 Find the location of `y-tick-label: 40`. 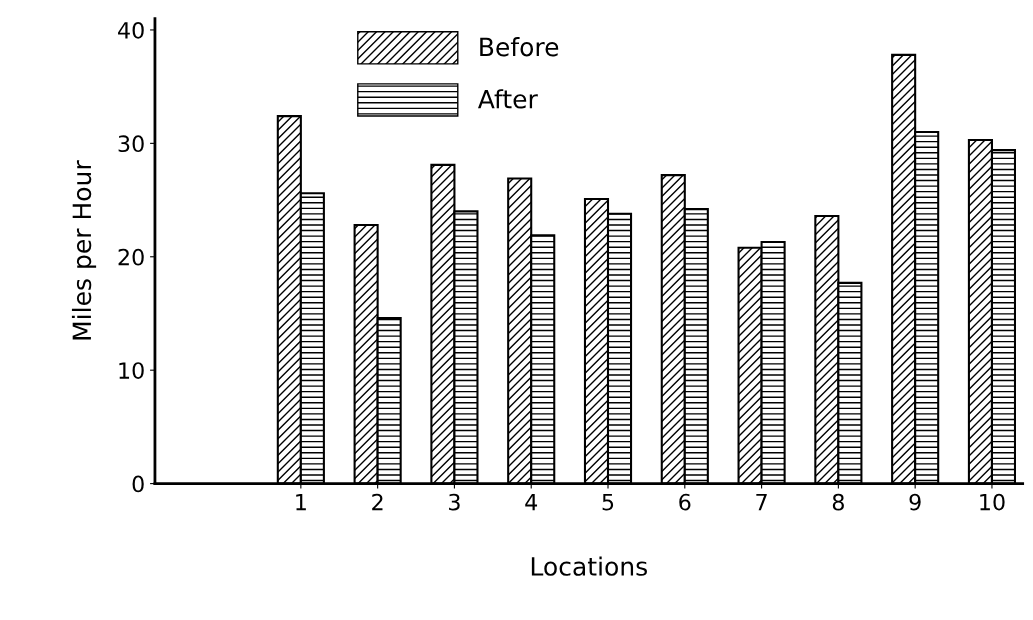

y-tick-label: 40 is located at coordinates (131, 30).